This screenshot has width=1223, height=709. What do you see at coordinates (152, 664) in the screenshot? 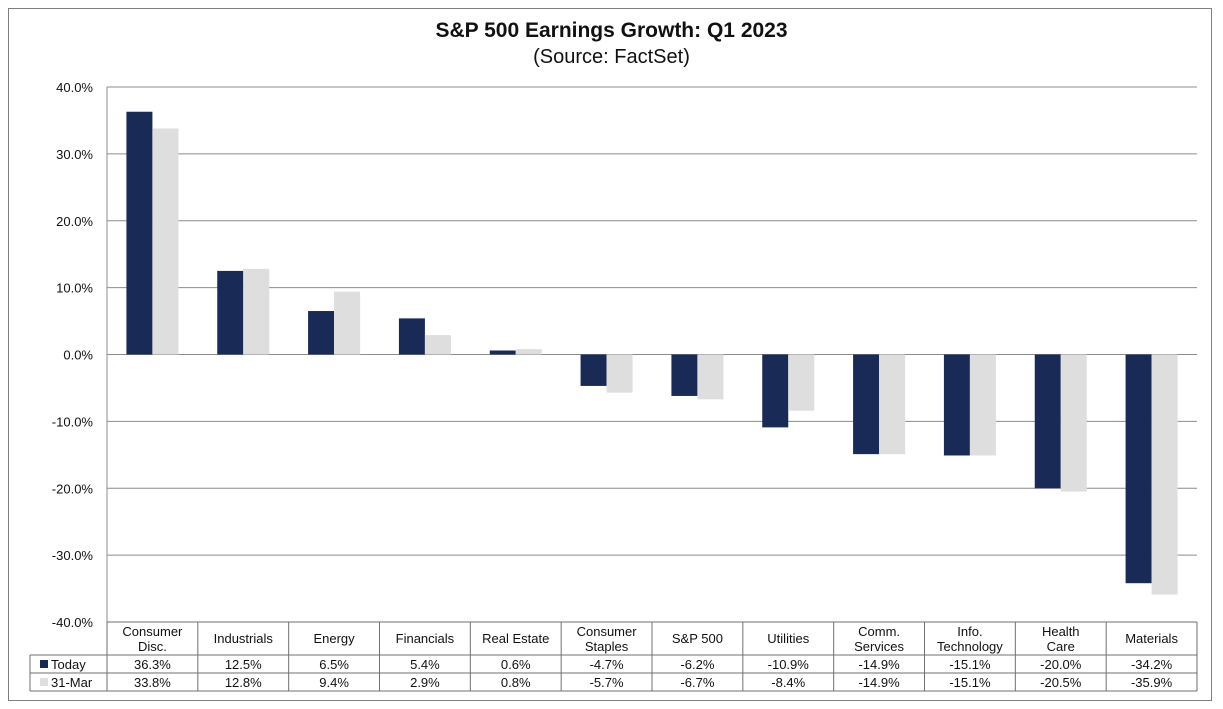
I see `data-label: 36.3%` at bounding box center [152, 664].